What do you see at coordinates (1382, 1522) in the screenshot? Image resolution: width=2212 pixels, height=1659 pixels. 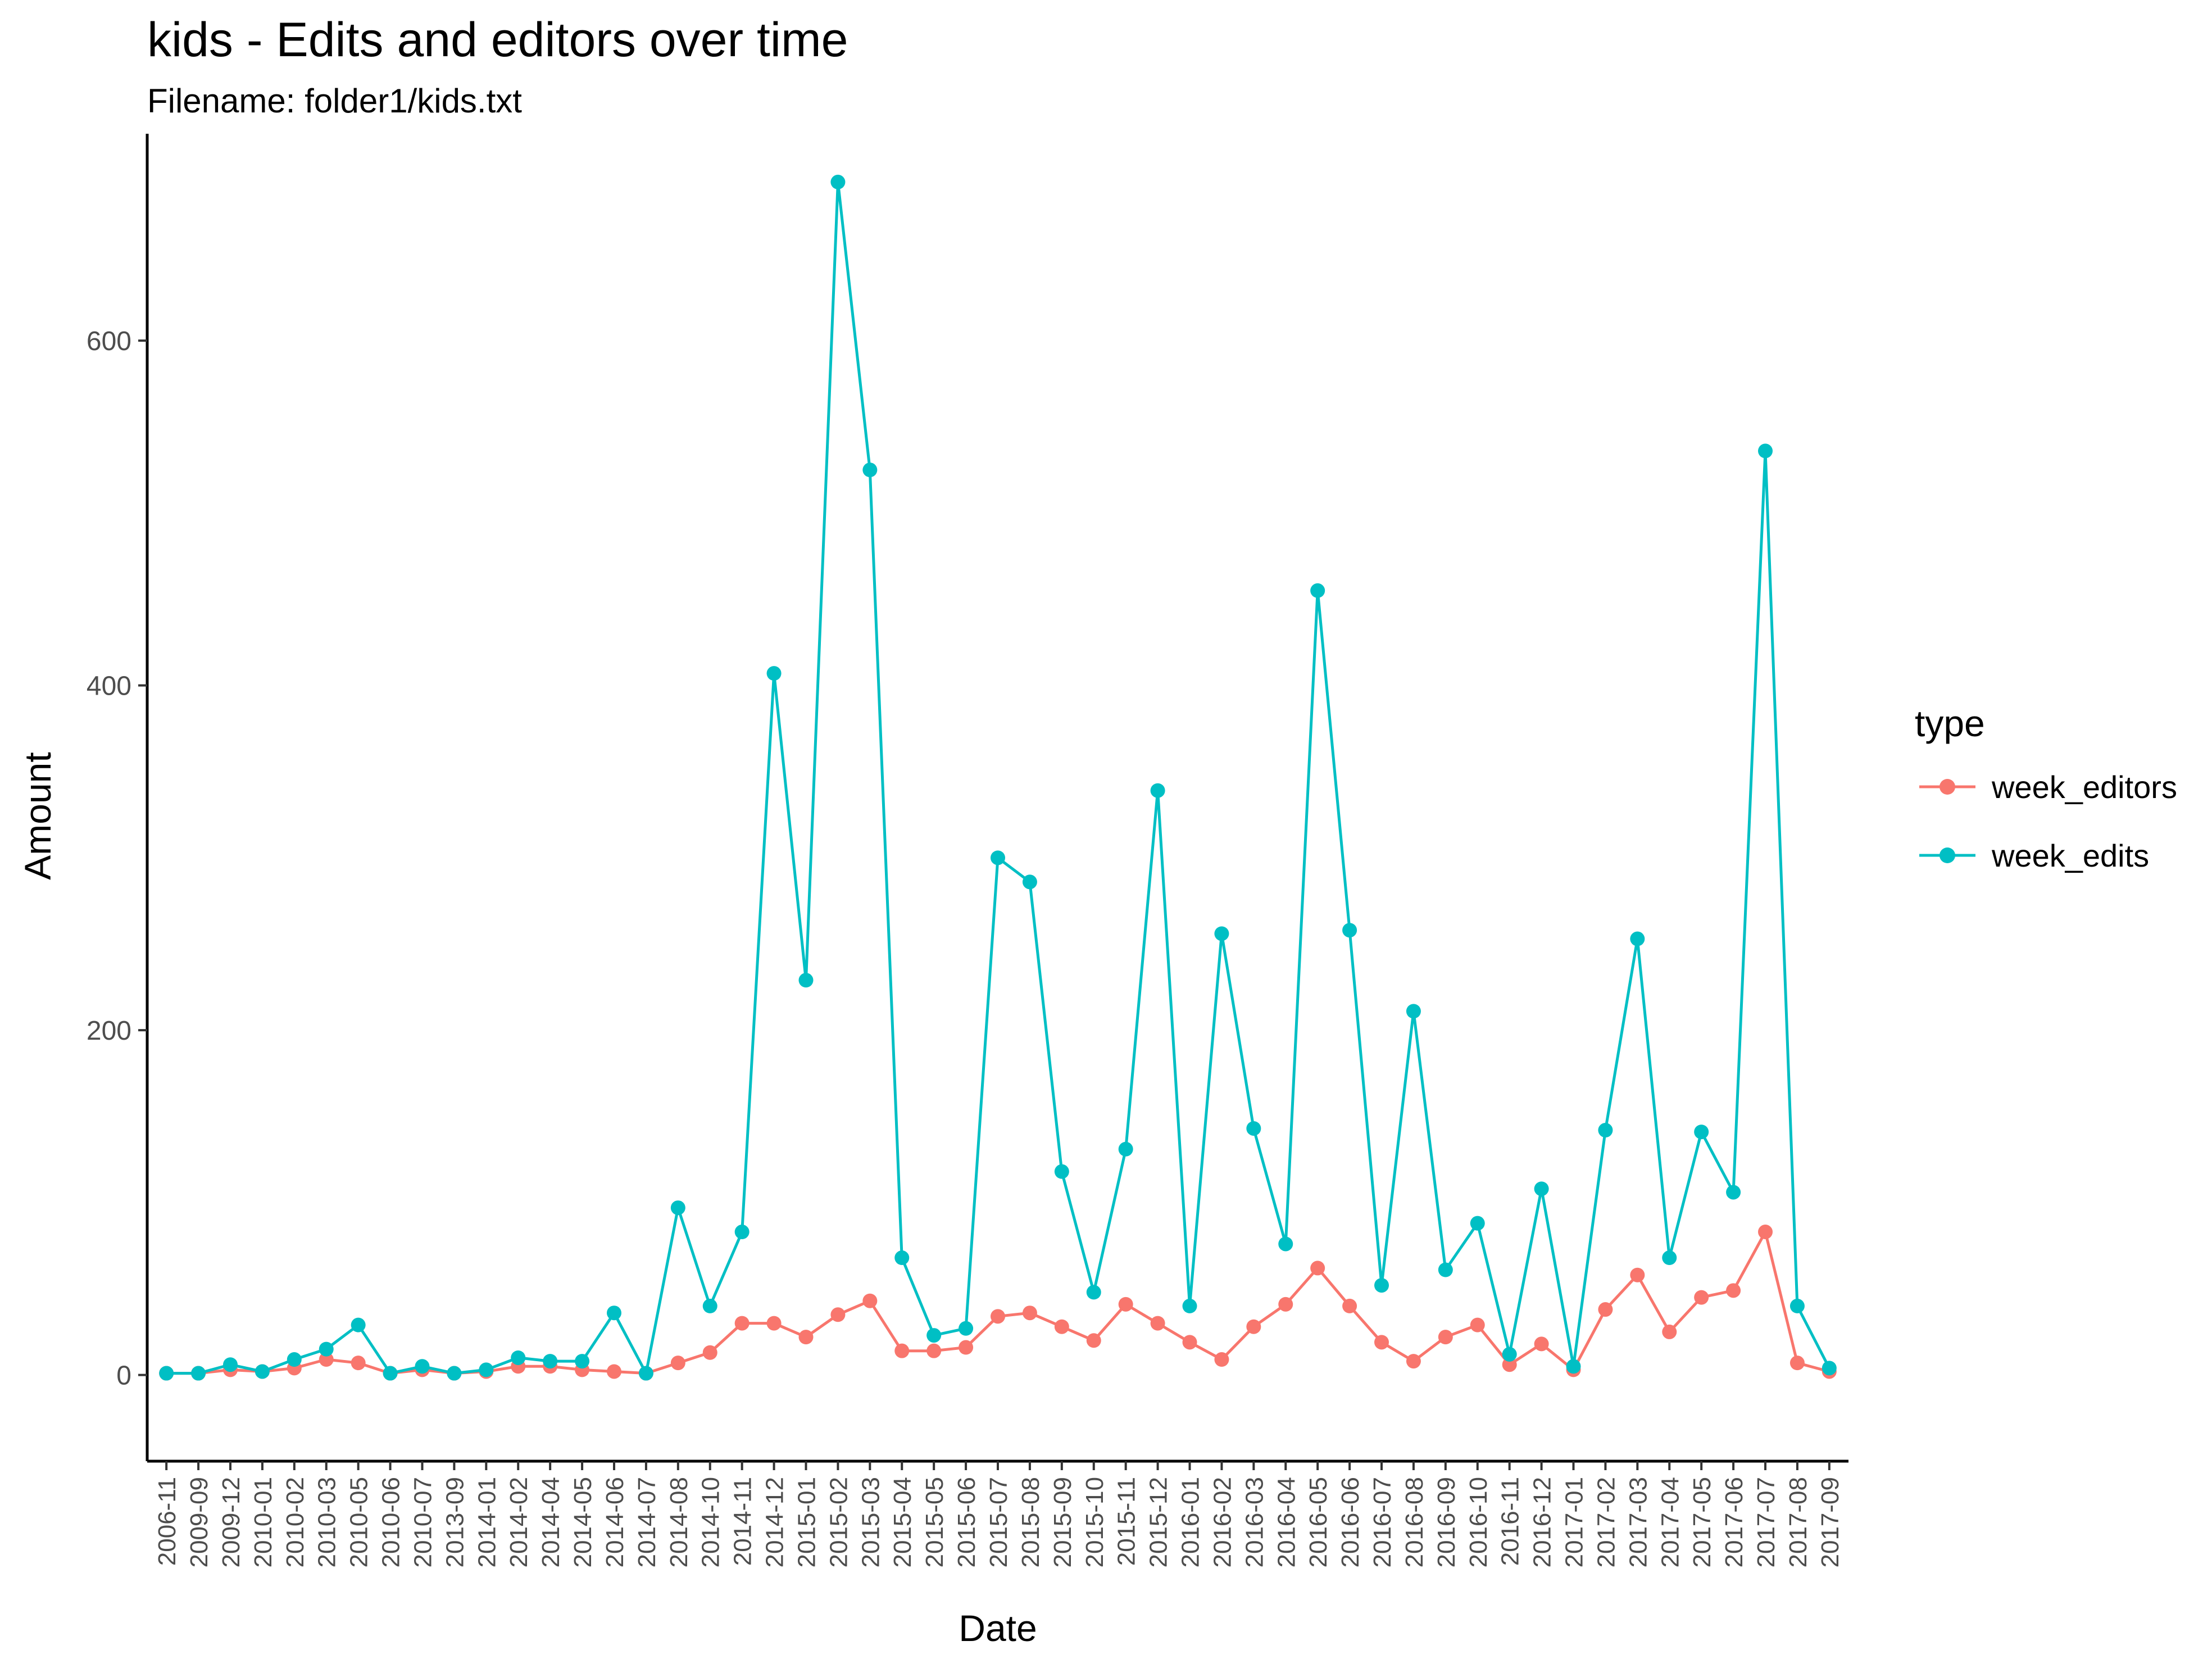 I see `x-tick-label: 2016-07` at bounding box center [1382, 1522].